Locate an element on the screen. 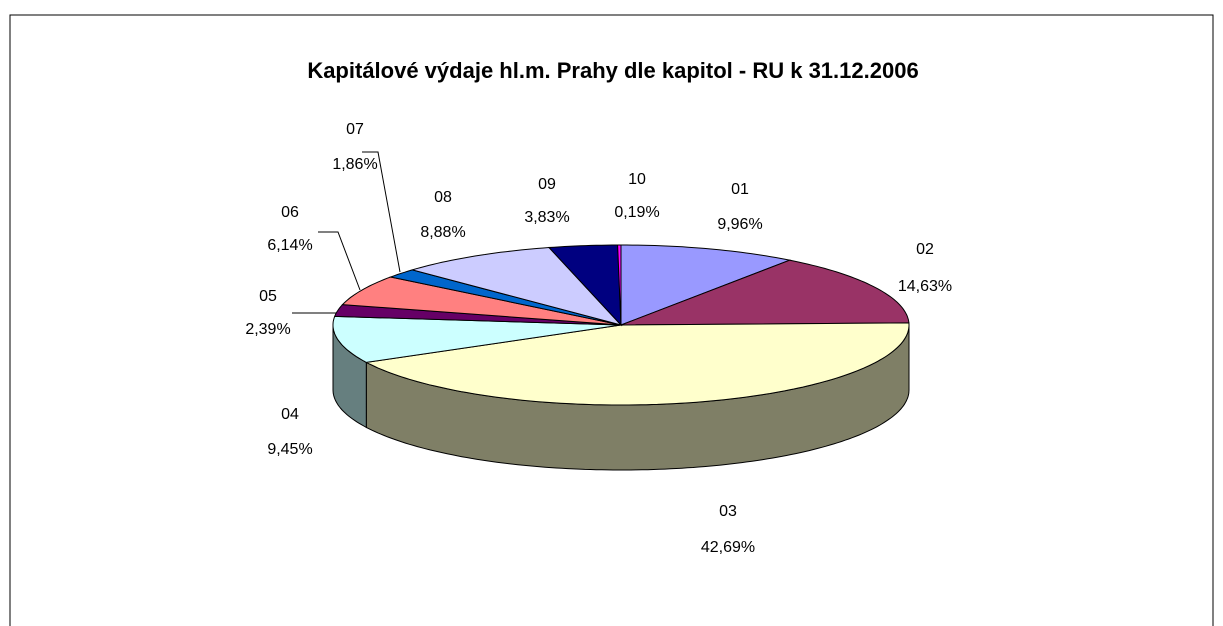 The image size is (1223, 626). slice-category-label: 09 is located at coordinates (547, 184).